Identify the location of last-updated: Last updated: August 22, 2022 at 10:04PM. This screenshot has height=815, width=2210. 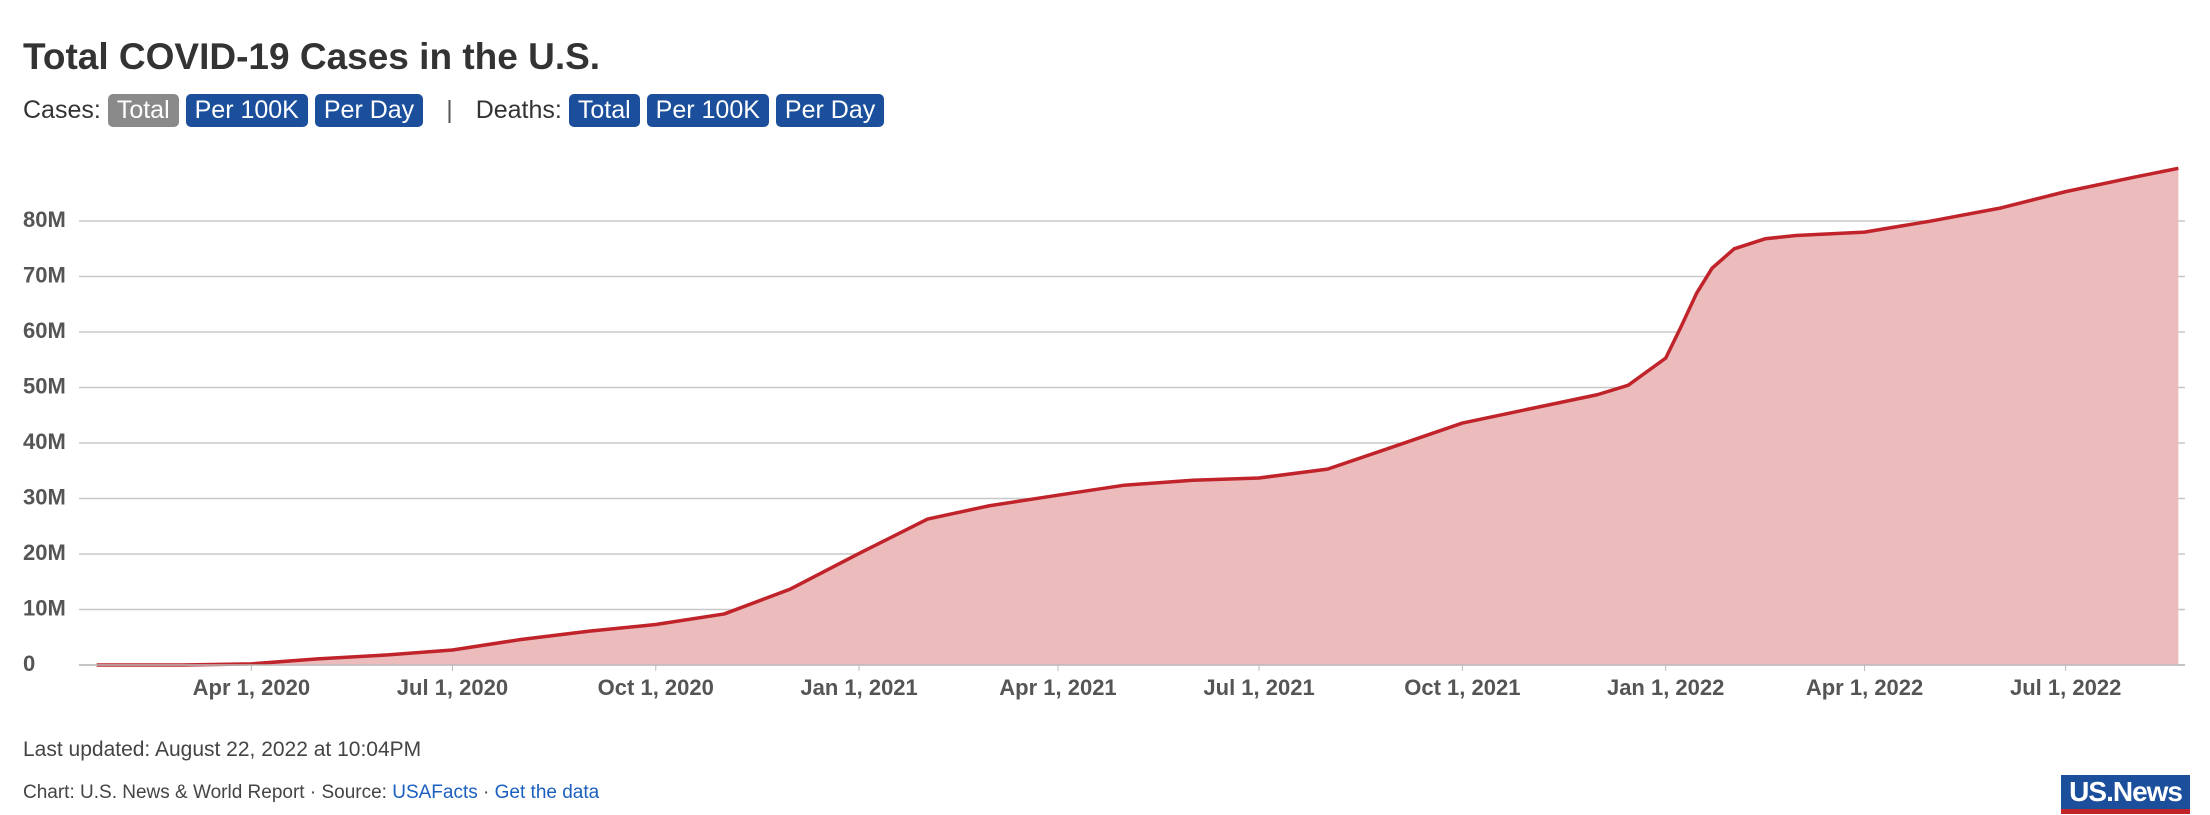
(222, 749).